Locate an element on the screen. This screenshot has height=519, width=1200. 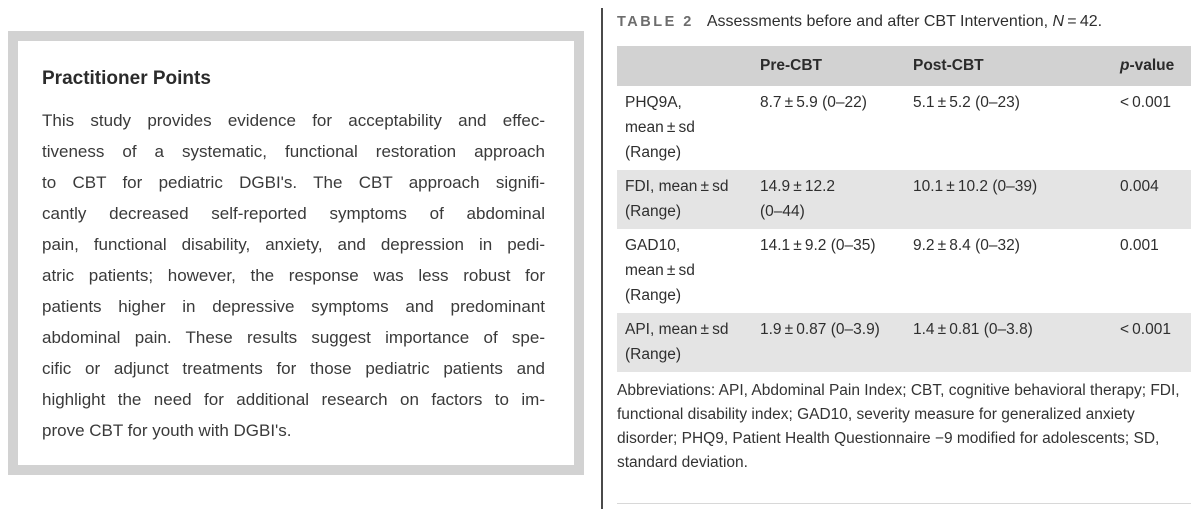
p-value-suffix: -value is located at coordinates (1152, 65).